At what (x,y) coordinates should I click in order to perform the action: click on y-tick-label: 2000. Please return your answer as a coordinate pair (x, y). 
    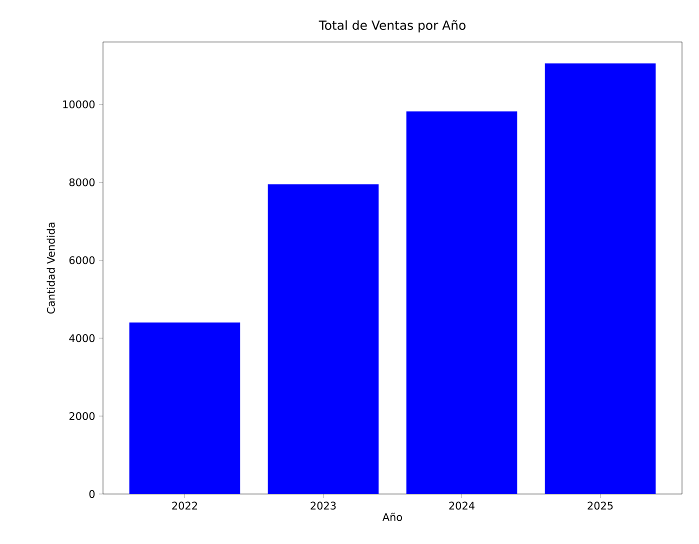
    Looking at the image, I should click on (82, 416).